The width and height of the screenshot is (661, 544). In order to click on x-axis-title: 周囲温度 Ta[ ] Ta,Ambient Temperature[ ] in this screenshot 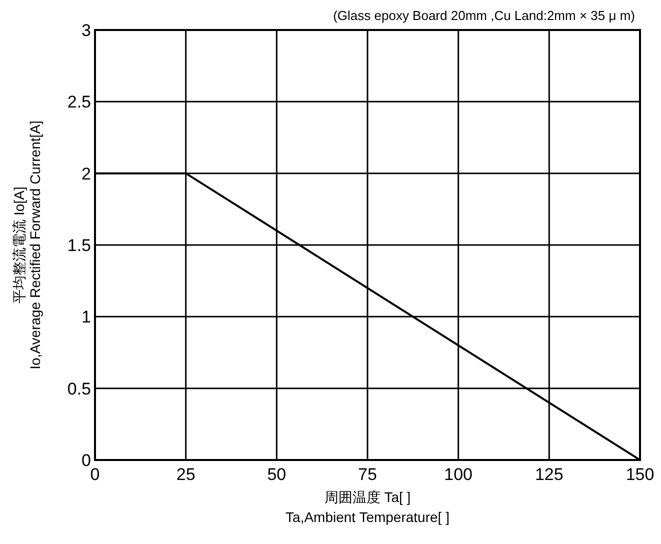, I will do `click(368, 507)`.